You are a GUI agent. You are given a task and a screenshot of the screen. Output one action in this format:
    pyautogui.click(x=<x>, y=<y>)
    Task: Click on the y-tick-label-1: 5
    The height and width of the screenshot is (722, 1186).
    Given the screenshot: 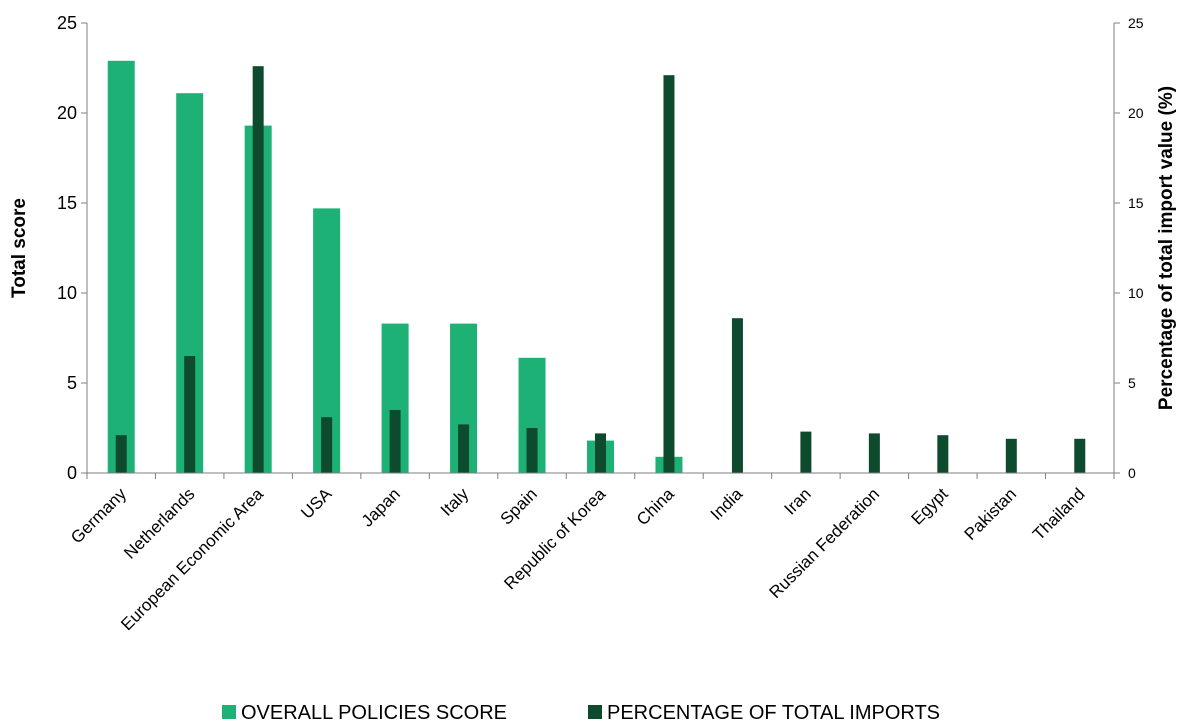 What is the action you would take?
    pyautogui.click(x=72, y=383)
    